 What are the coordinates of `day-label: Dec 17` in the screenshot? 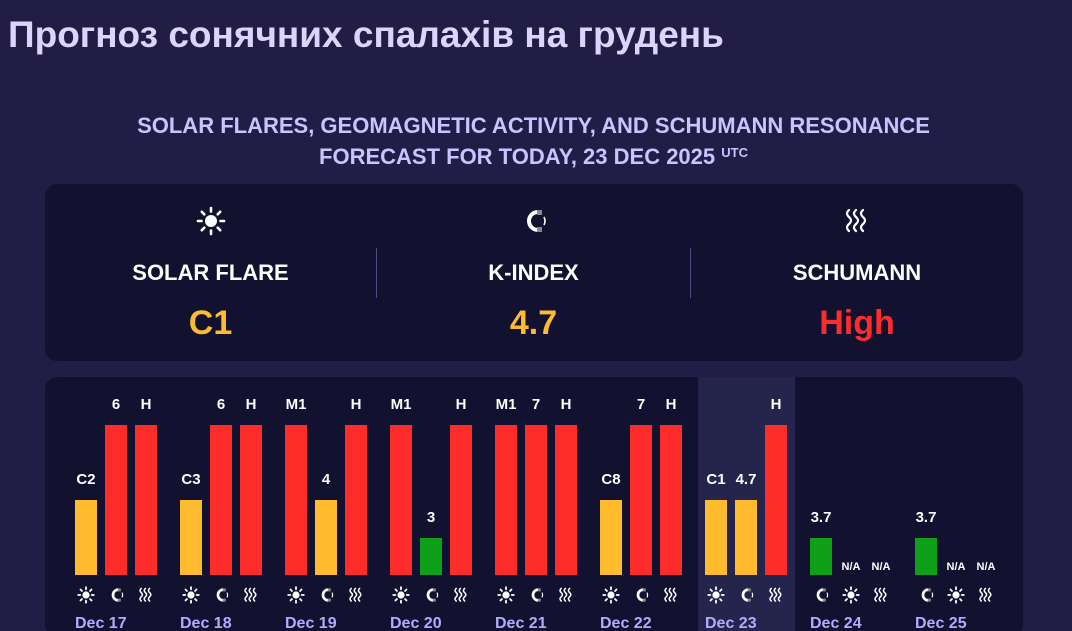 It's located at (101, 623).